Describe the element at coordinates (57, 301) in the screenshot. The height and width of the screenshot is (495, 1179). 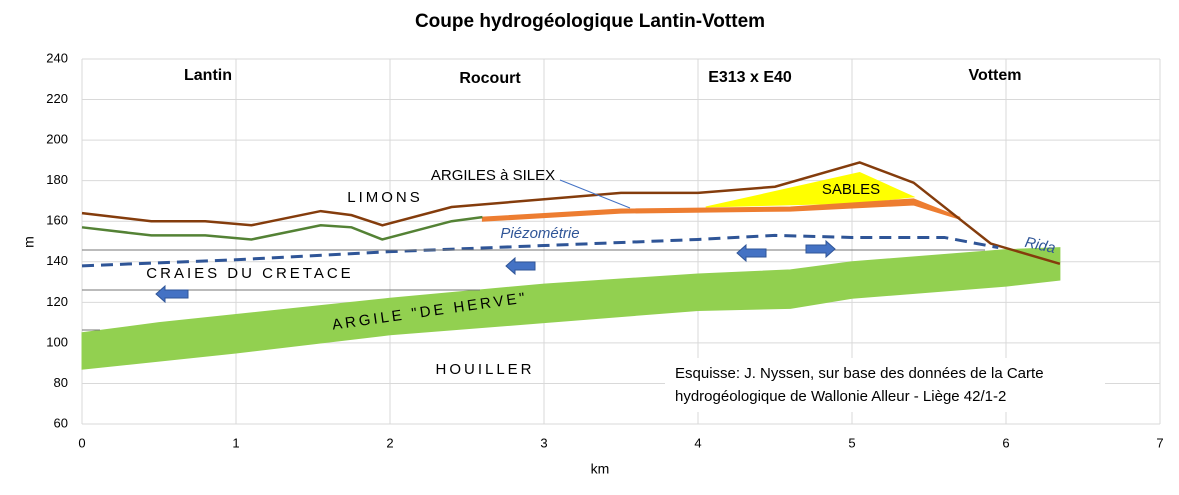
I see `y-tick-label: 120` at that location.